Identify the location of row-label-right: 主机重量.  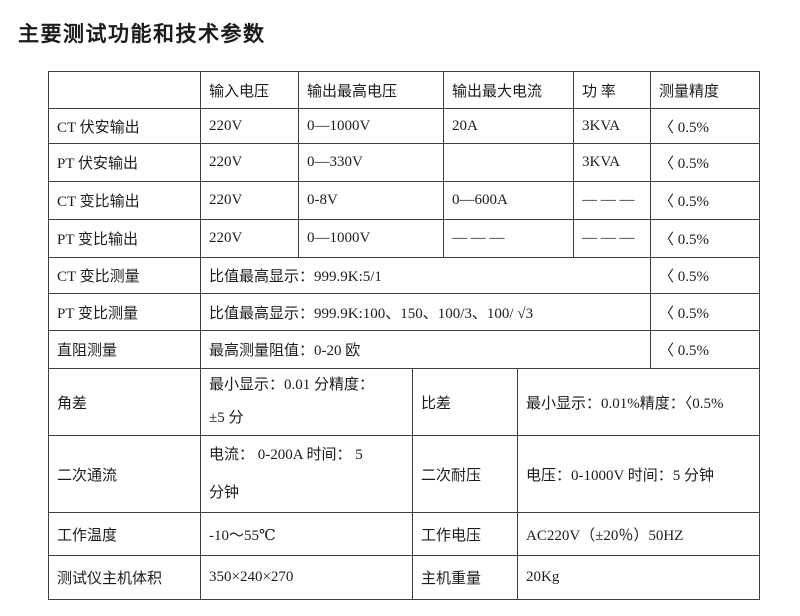
(465, 577).